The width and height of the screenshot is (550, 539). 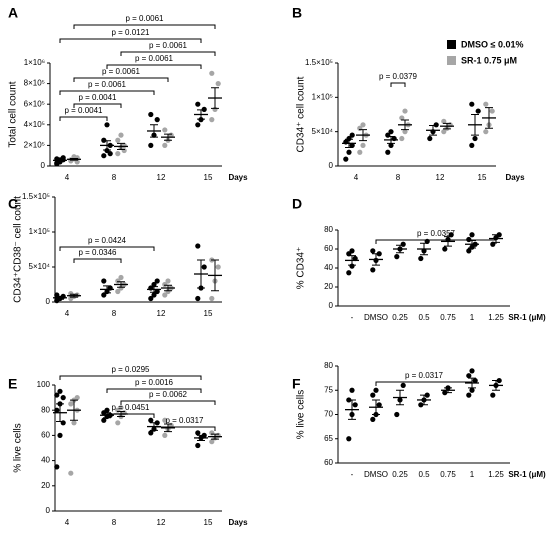 What do you see at coordinates (296, 384) in the screenshot?
I see `panel-letter: F` at bounding box center [296, 384].